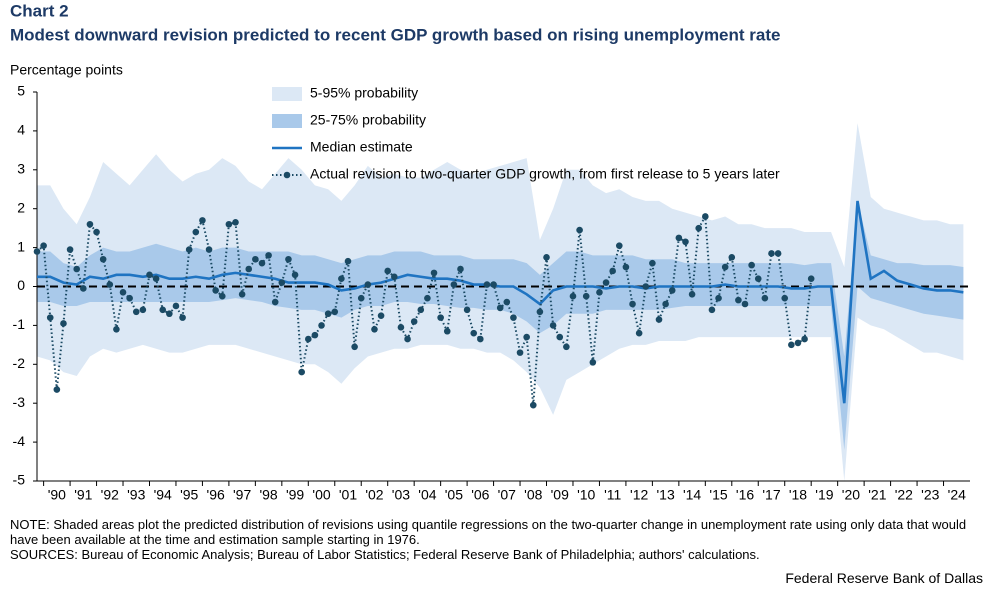 This screenshot has width=997, height=589. What do you see at coordinates (639, 495) in the screenshot?
I see `x-tick-label: '12` at bounding box center [639, 495].